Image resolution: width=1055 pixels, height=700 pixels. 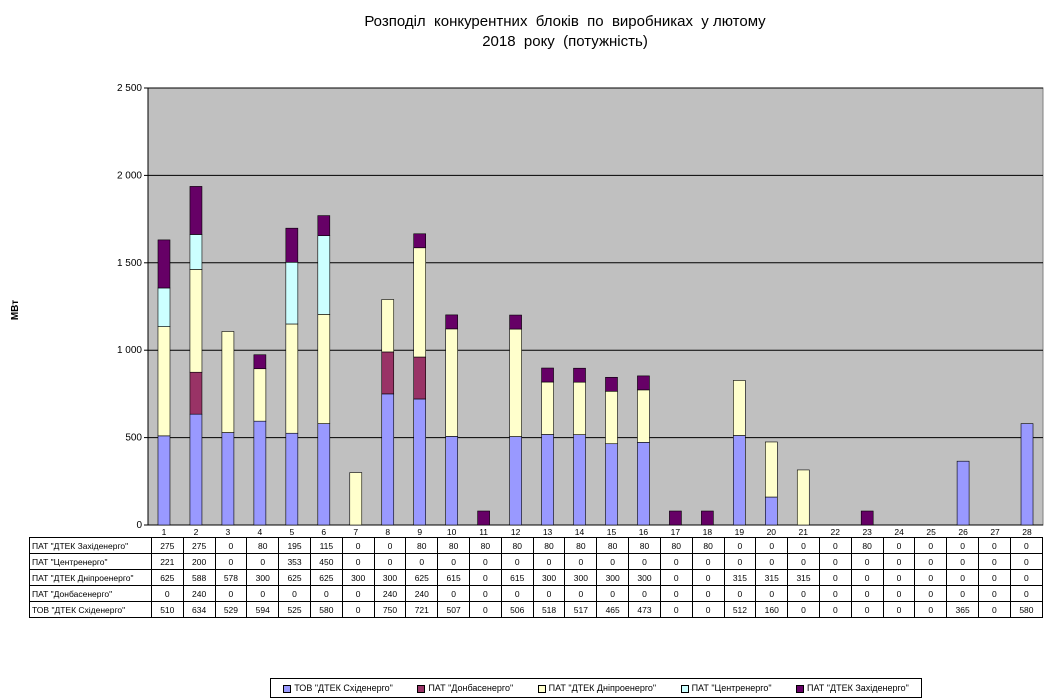 I want to click on x-tick-label: 26, so click(x=963, y=532).